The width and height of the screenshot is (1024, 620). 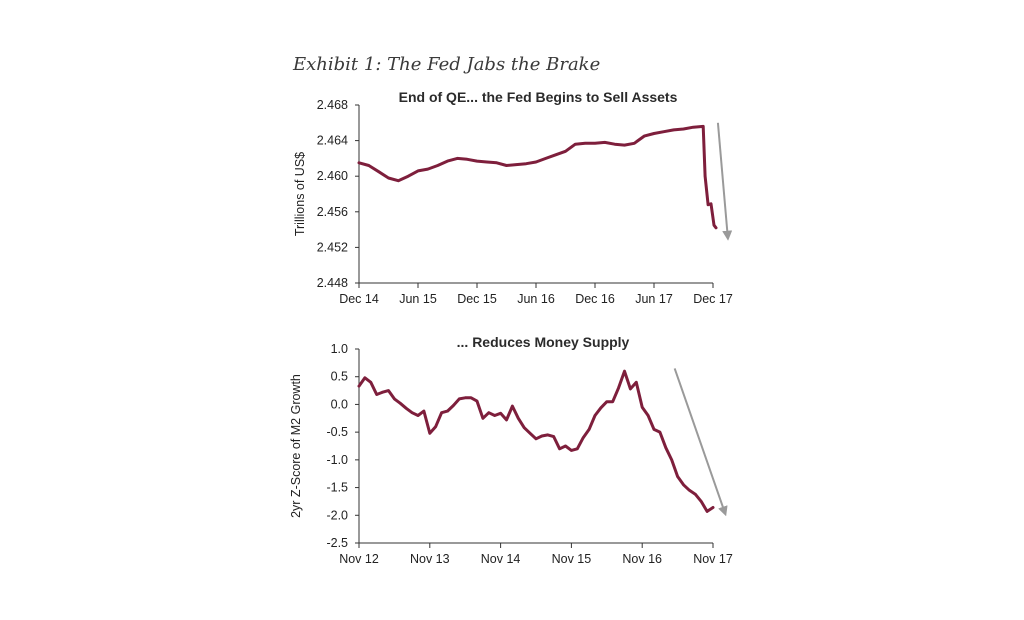 What do you see at coordinates (430, 559) in the screenshot?
I see `x-tick-label: Nov 13` at bounding box center [430, 559].